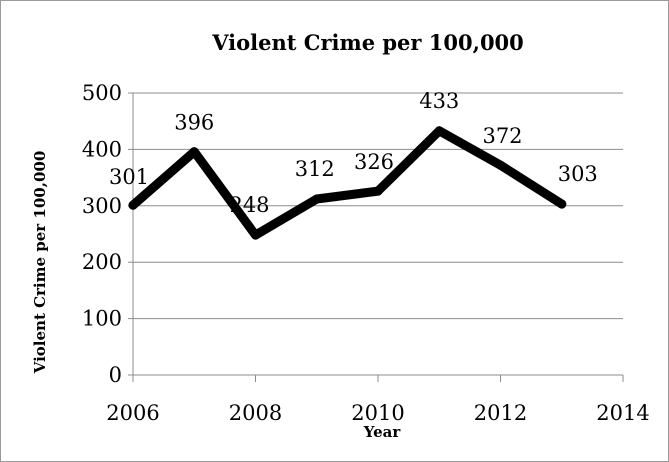  I want to click on x-axis-title: Year, so click(382, 432).